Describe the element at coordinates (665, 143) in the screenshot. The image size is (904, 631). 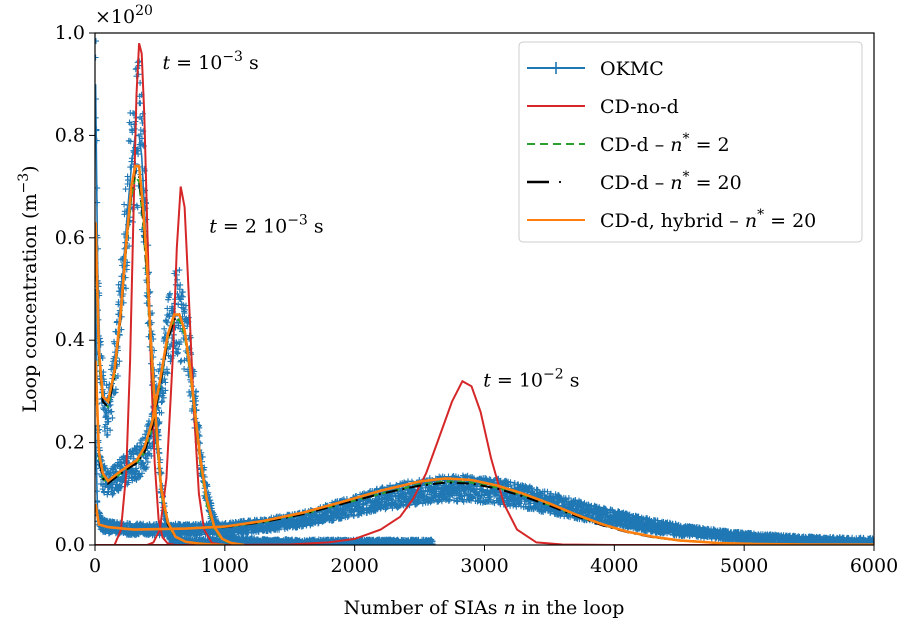
I see `legend-label: CD-d – n* = 2` at that location.